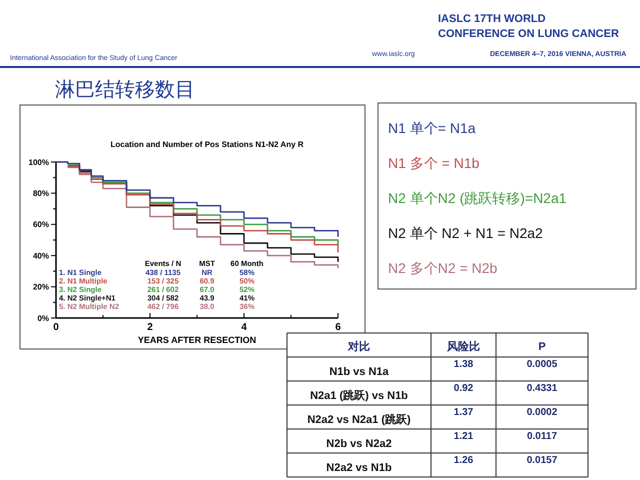  Describe the element at coordinates (432, 128) in the screenshot. I see `text: N1 单个= N1a` at that location.